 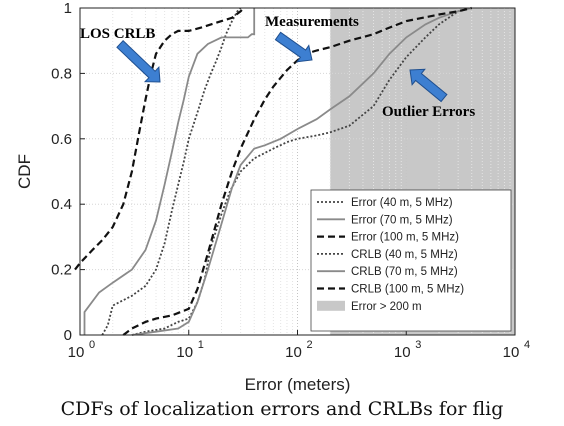 What do you see at coordinates (68, 8) in the screenshot?
I see `y-tick-label: 1` at bounding box center [68, 8].